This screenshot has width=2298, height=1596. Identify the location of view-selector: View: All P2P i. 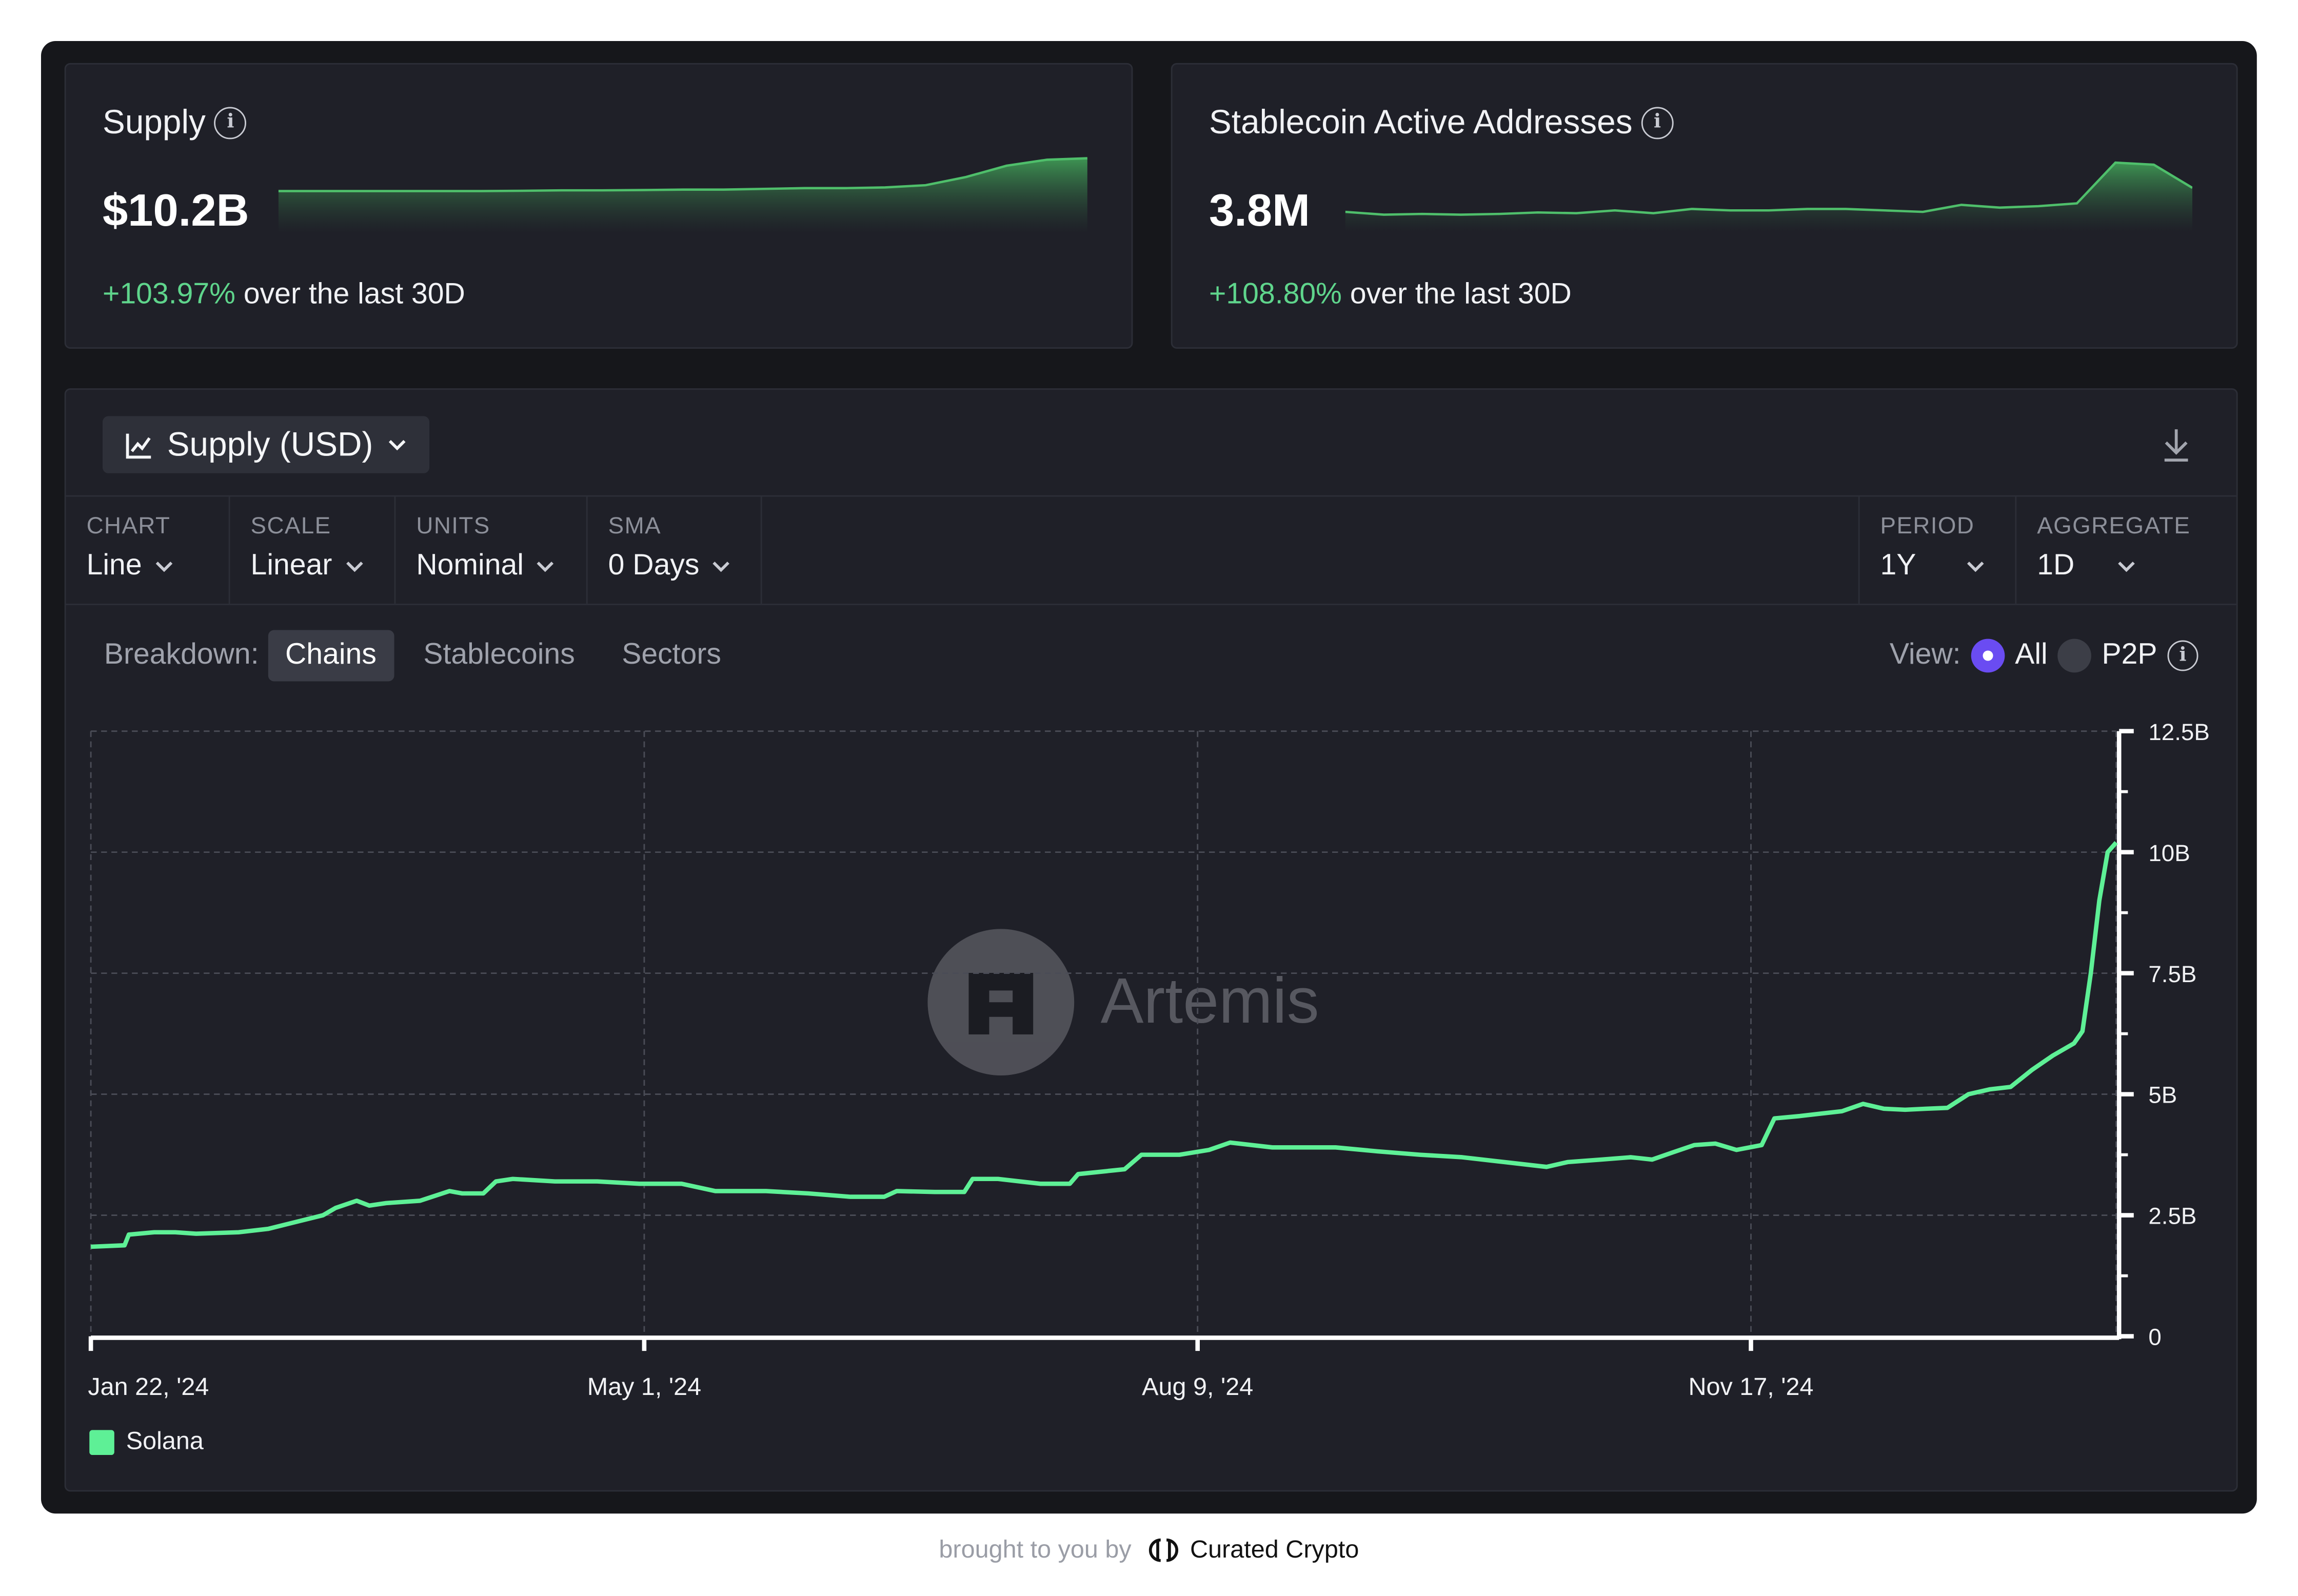
(2044, 656).